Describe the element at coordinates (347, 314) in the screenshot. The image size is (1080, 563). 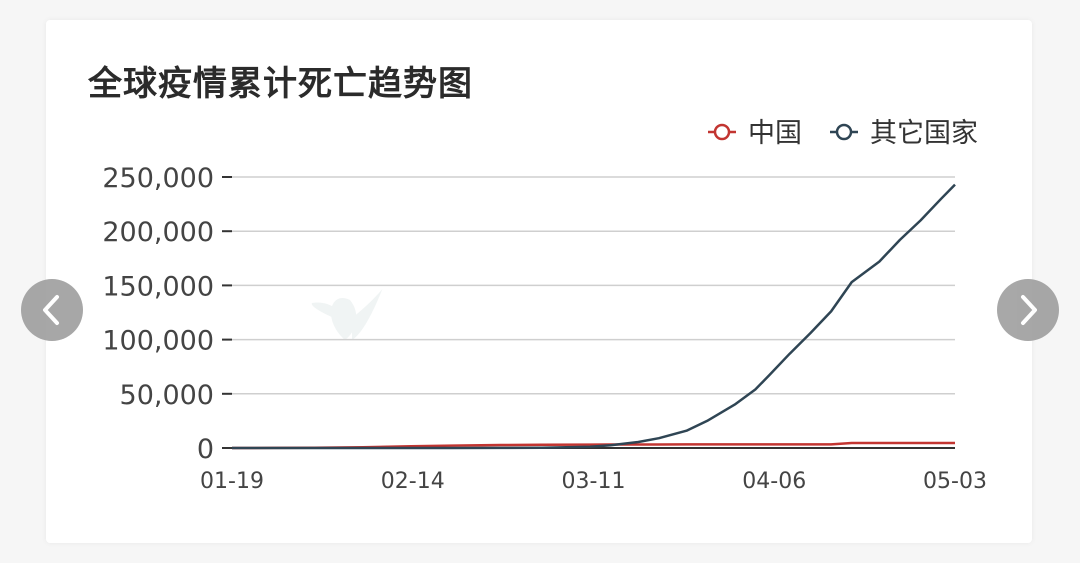
I see `watermark-logo` at that location.